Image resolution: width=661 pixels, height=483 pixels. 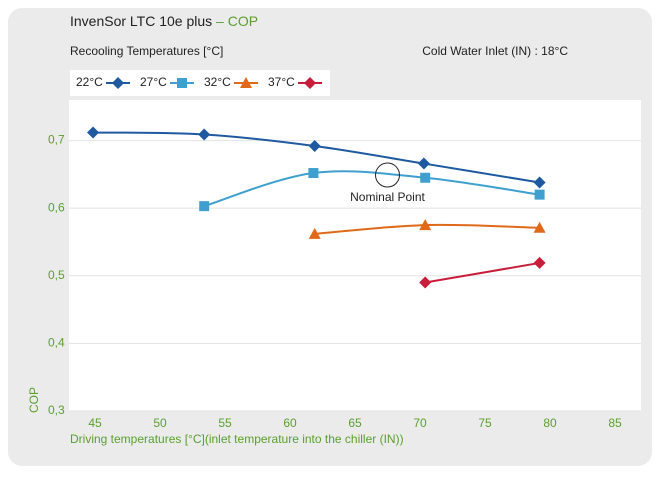 I want to click on y-tick-label: 0,3, so click(x=56, y=410).